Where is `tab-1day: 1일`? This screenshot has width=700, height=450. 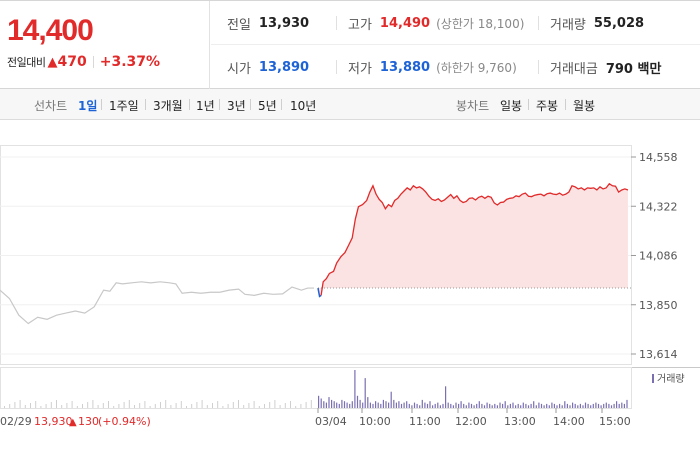
tab-1day: 1일 is located at coordinates (88, 106).